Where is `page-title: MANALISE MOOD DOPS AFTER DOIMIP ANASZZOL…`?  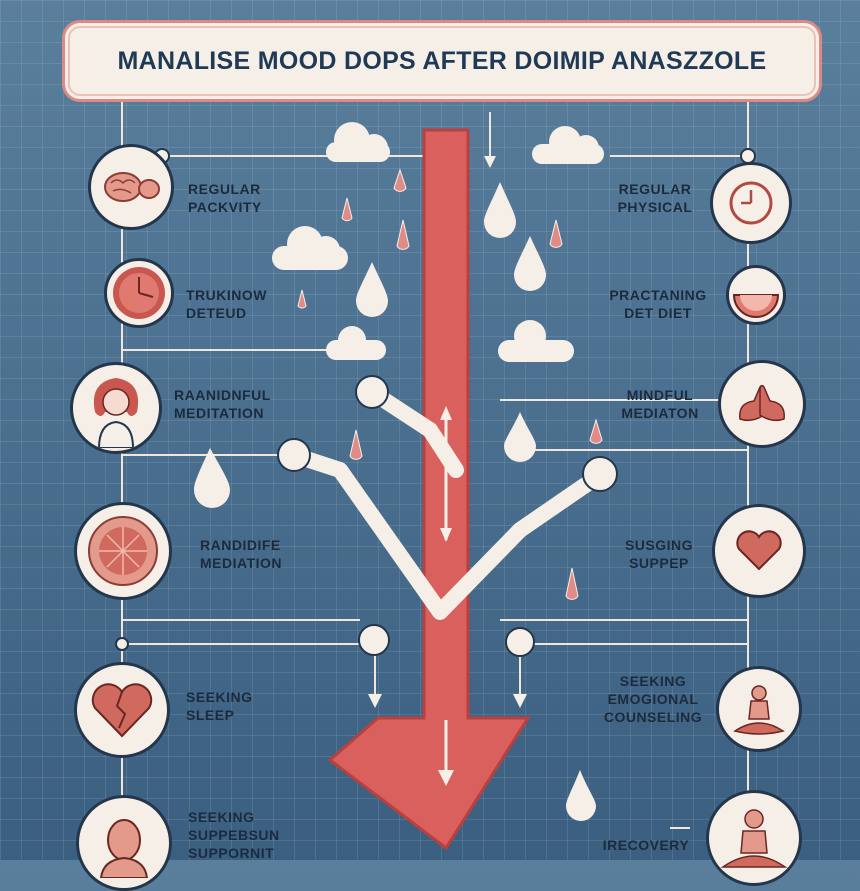 page-title: MANALISE MOOD DOPS AFTER DOIMIP ANASZZOL… is located at coordinates (442, 60).